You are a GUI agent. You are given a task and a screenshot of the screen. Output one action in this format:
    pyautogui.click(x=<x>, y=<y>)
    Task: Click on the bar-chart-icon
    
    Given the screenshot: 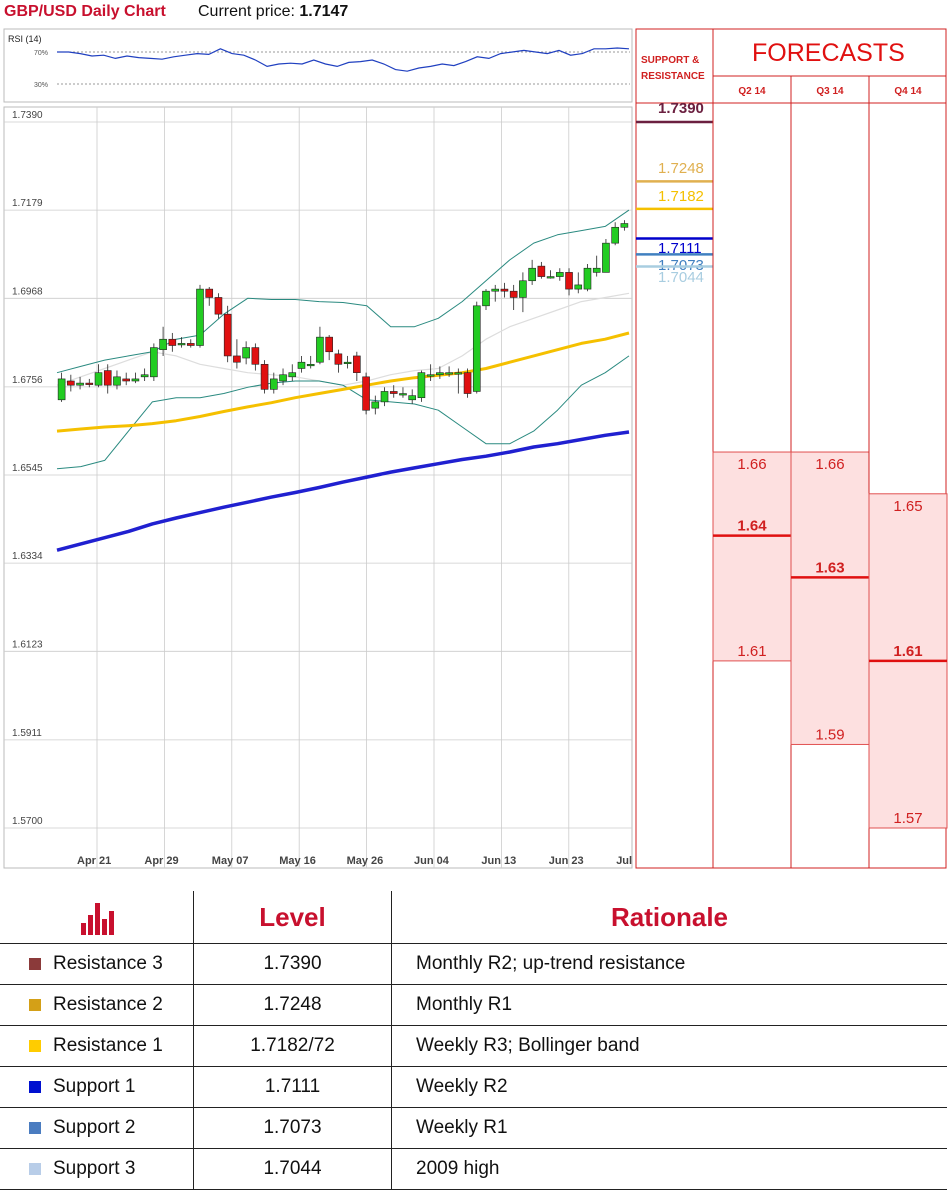 What is the action you would take?
    pyautogui.click(x=97, y=919)
    